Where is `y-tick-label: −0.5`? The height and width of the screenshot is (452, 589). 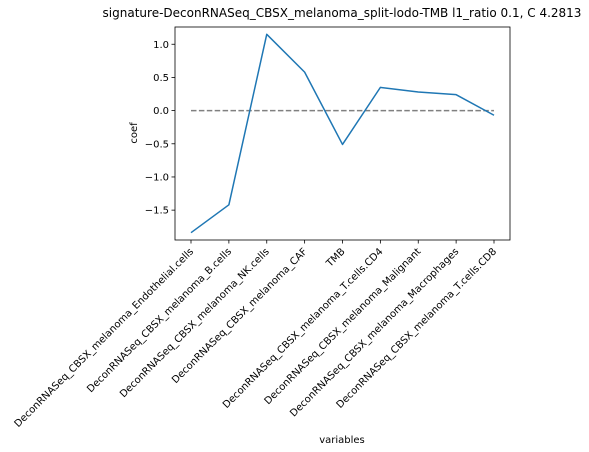
y-tick-label: −0.5 is located at coordinates (157, 144).